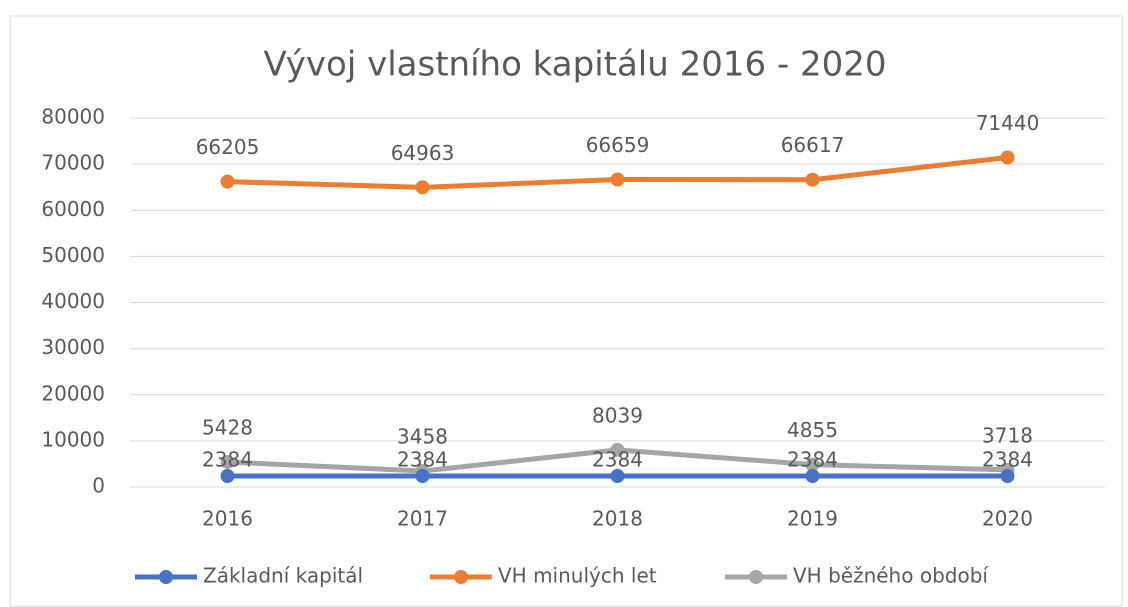  What do you see at coordinates (73, 209) in the screenshot?
I see `y-tick-label: 60000` at bounding box center [73, 209].